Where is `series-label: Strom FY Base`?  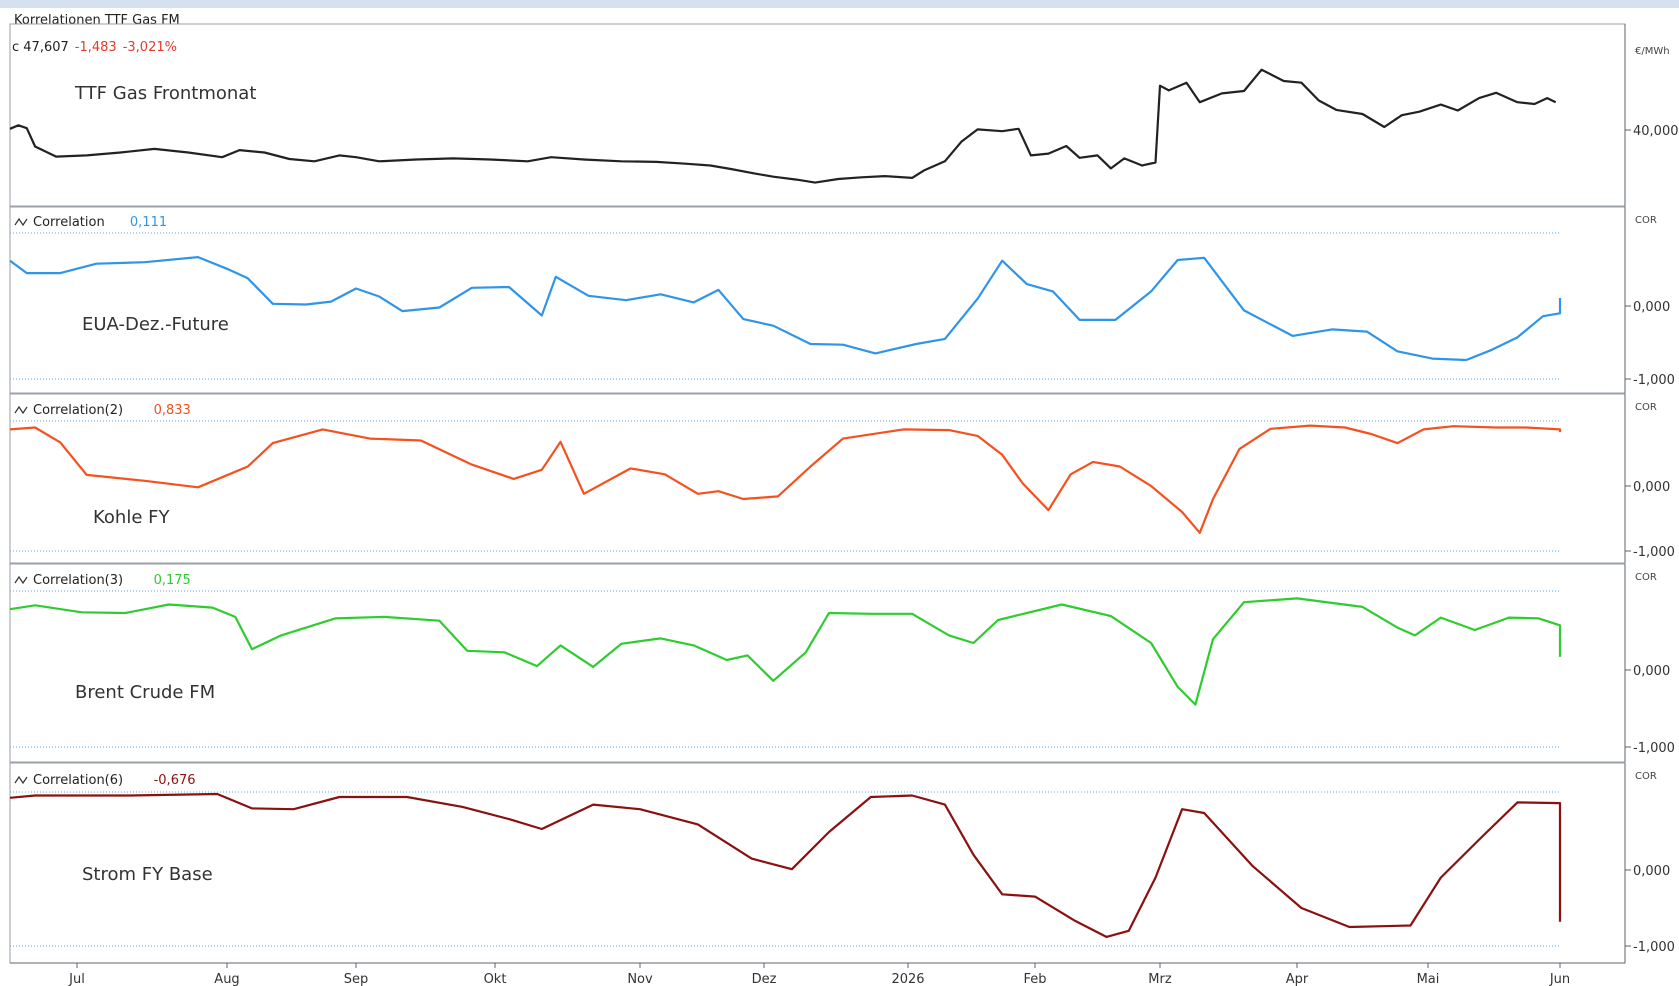
series-label: Strom FY Base is located at coordinates (147, 874).